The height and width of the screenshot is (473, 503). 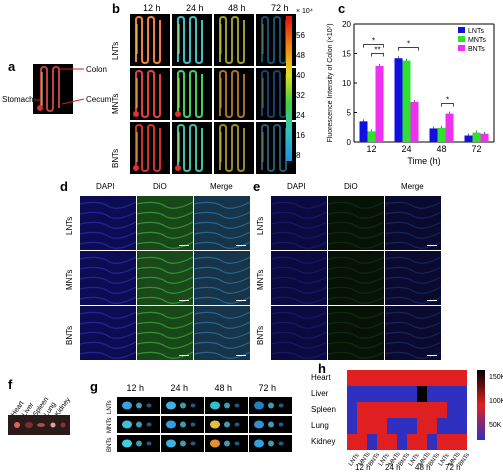 What do you see at coordinates (382, 426) in the screenshot?
I see `h-cell-r3-c3` at bounding box center [382, 426].